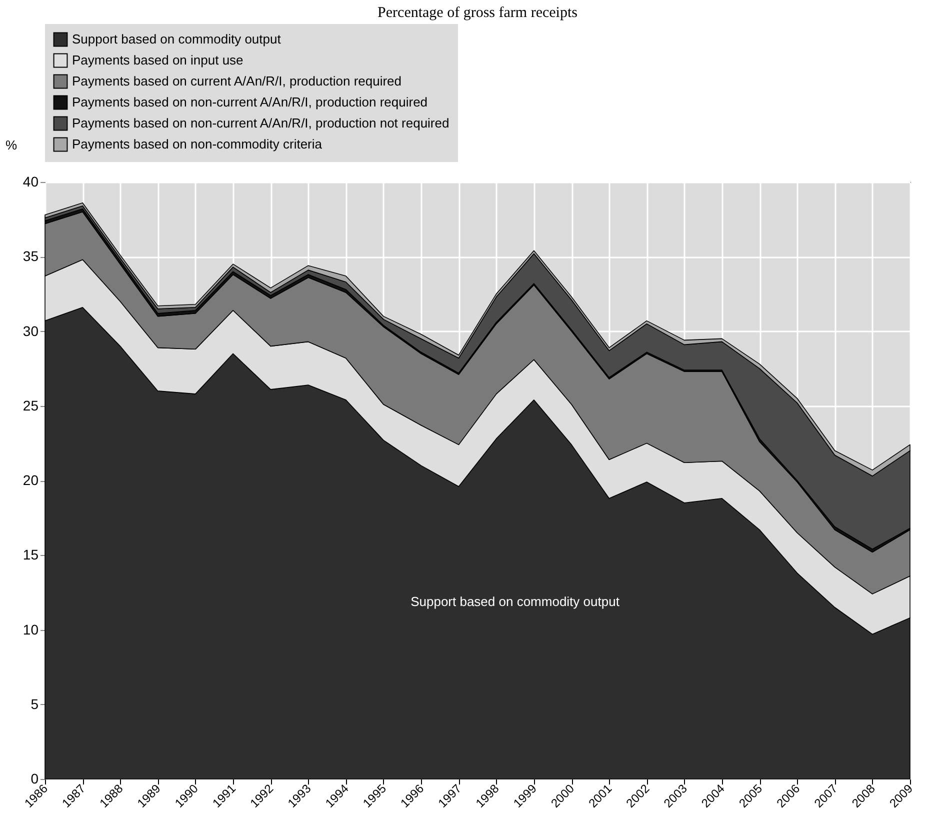  I want to click on y-tick-label: 30, so click(30, 330).